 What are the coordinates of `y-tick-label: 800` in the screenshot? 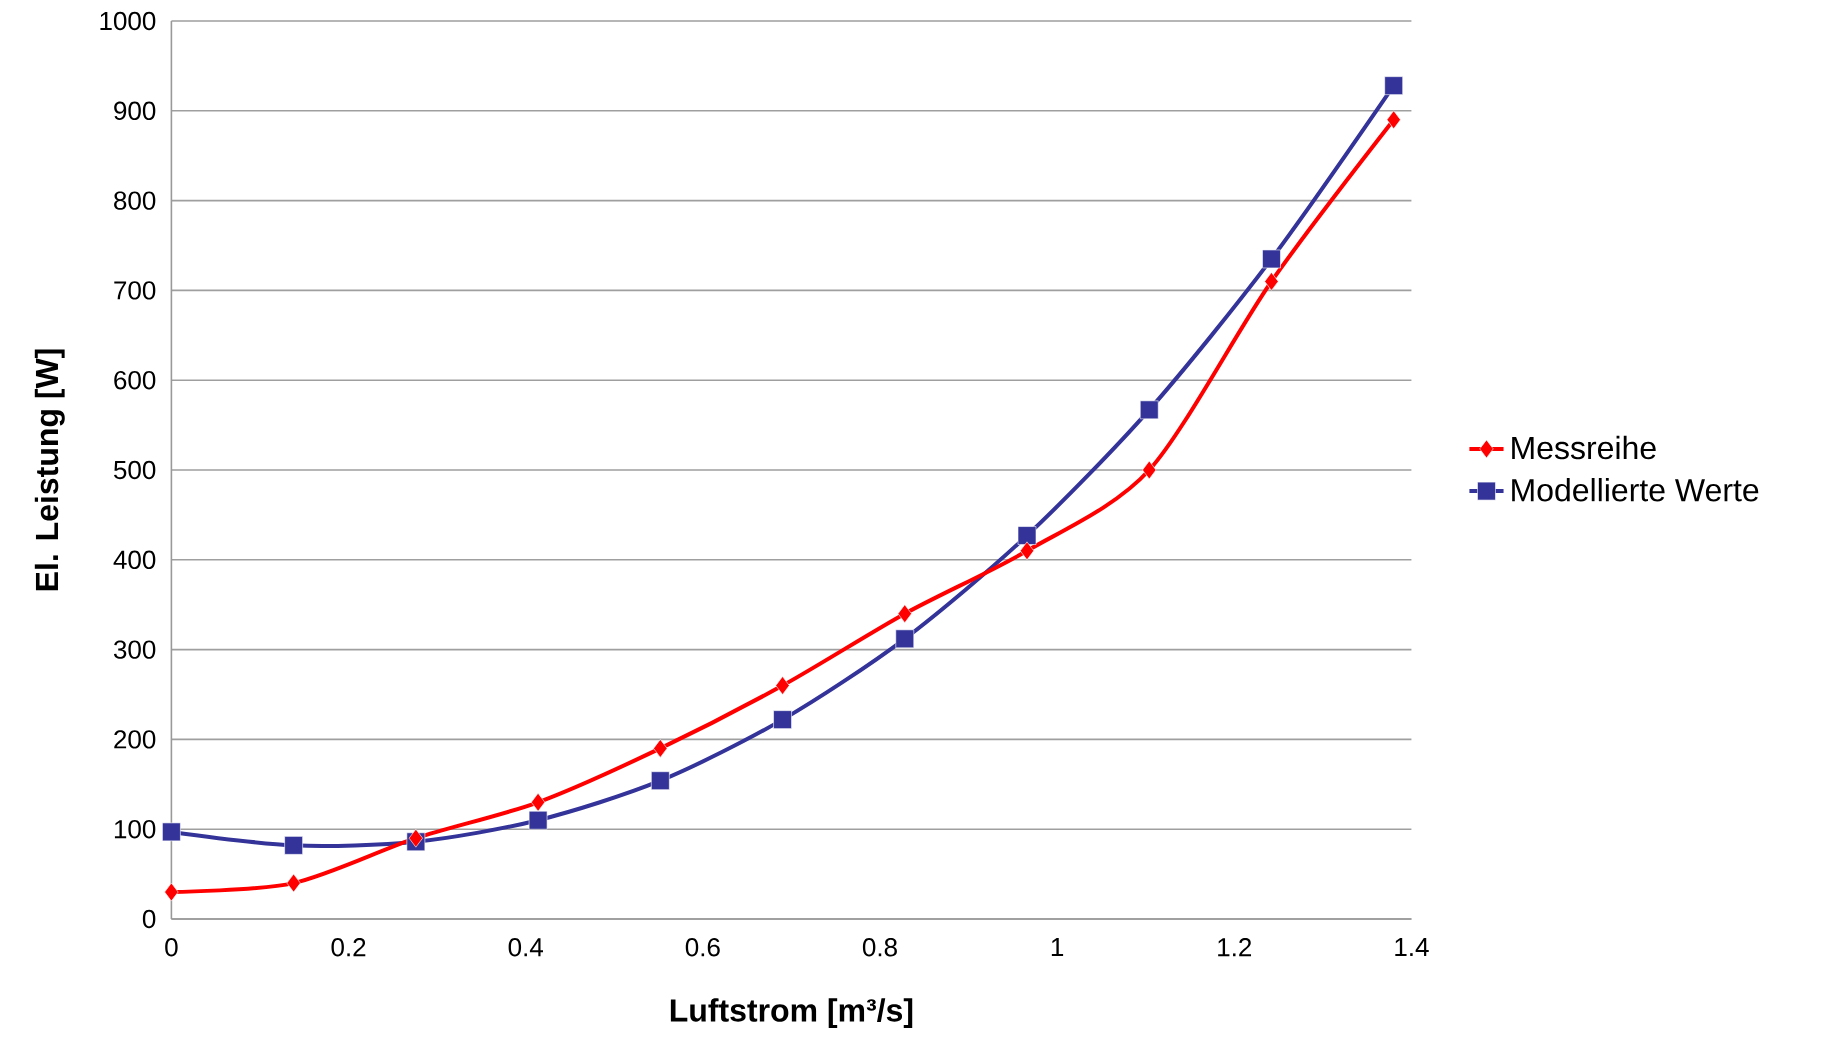 It's located at (135, 200).